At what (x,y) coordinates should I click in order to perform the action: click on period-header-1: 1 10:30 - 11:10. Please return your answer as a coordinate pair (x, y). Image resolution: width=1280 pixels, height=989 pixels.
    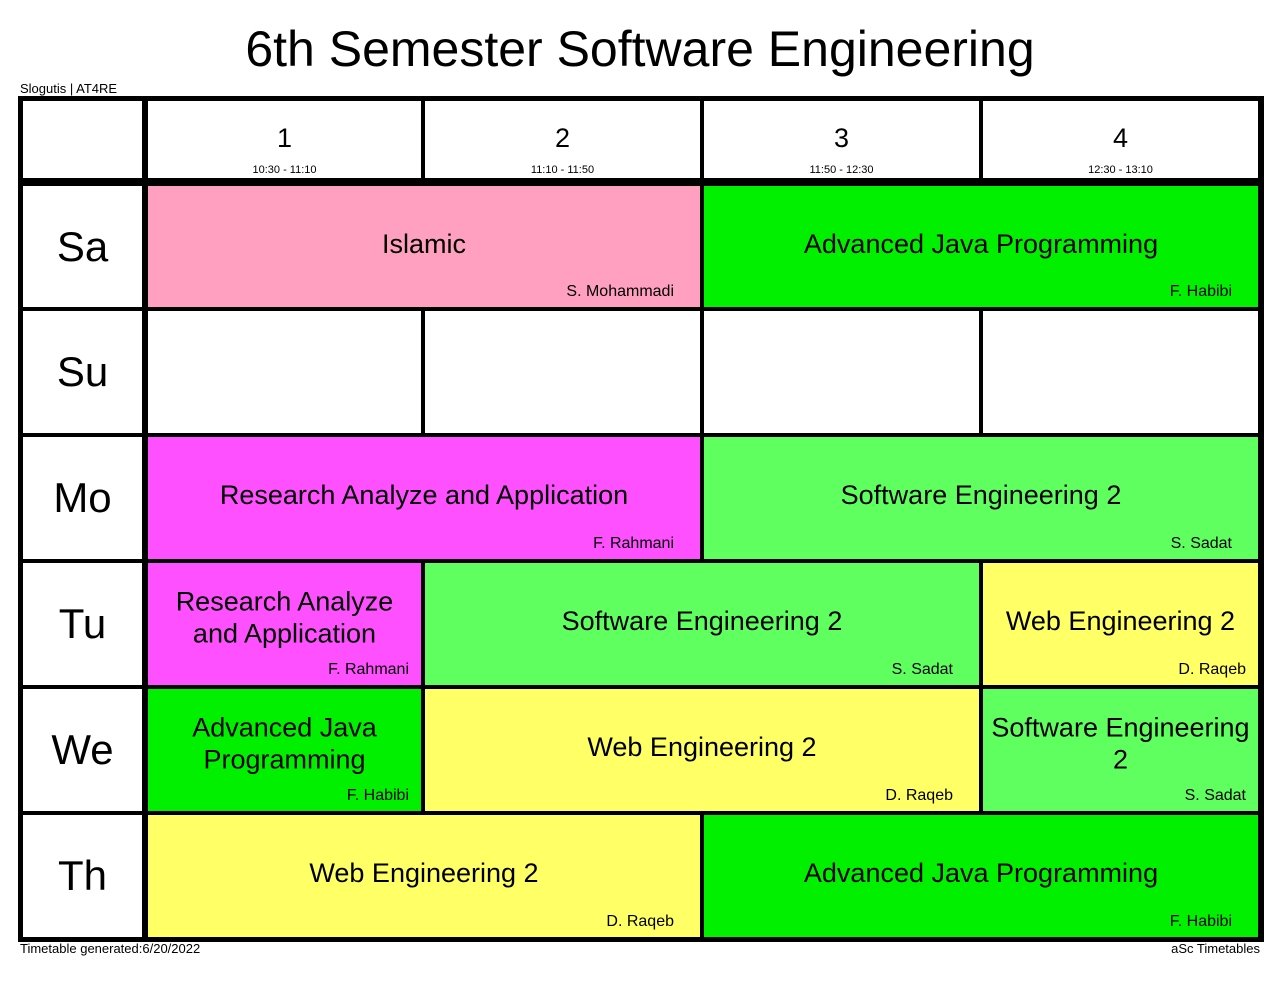
    Looking at the image, I should click on (284, 139).